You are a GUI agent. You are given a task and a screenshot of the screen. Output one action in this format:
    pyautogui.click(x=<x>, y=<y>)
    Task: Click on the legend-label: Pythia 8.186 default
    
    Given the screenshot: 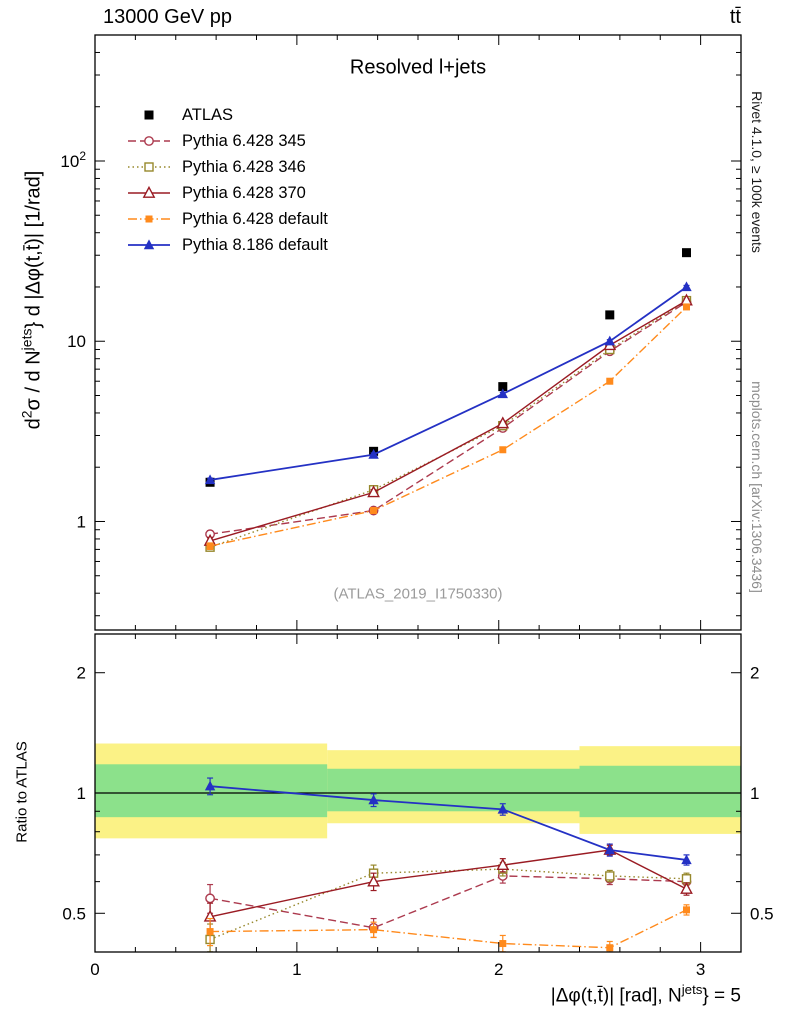 What is the action you would take?
    pyautogui.click(x=255, y=244)
    